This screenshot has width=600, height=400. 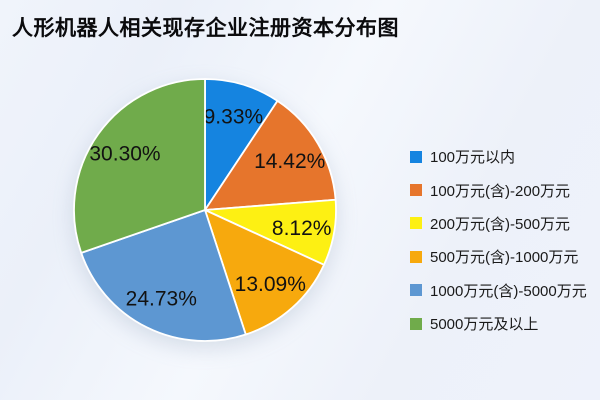 I want to click on legend-item: 200万元(含)-500万元, so click(x=498, y=223).